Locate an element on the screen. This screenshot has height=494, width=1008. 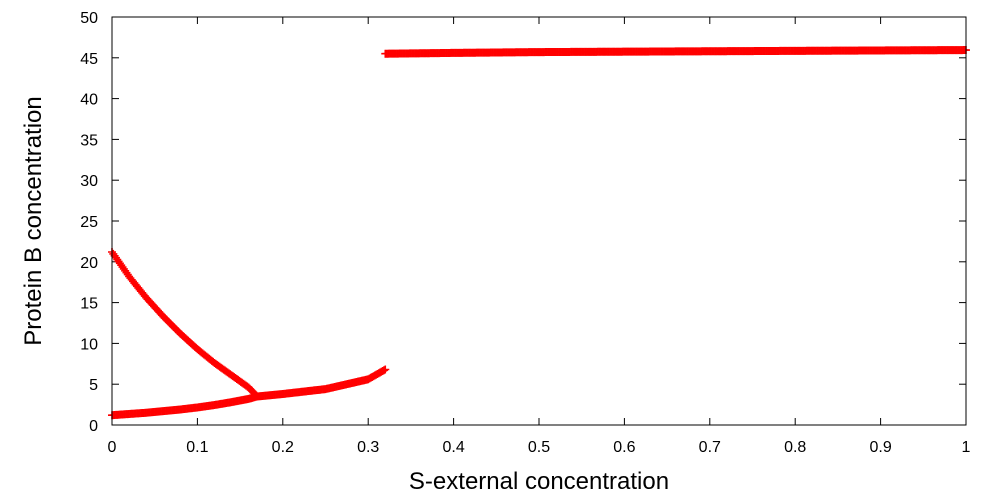
y-tick-label: 15 is located at coordinates (89, 304).